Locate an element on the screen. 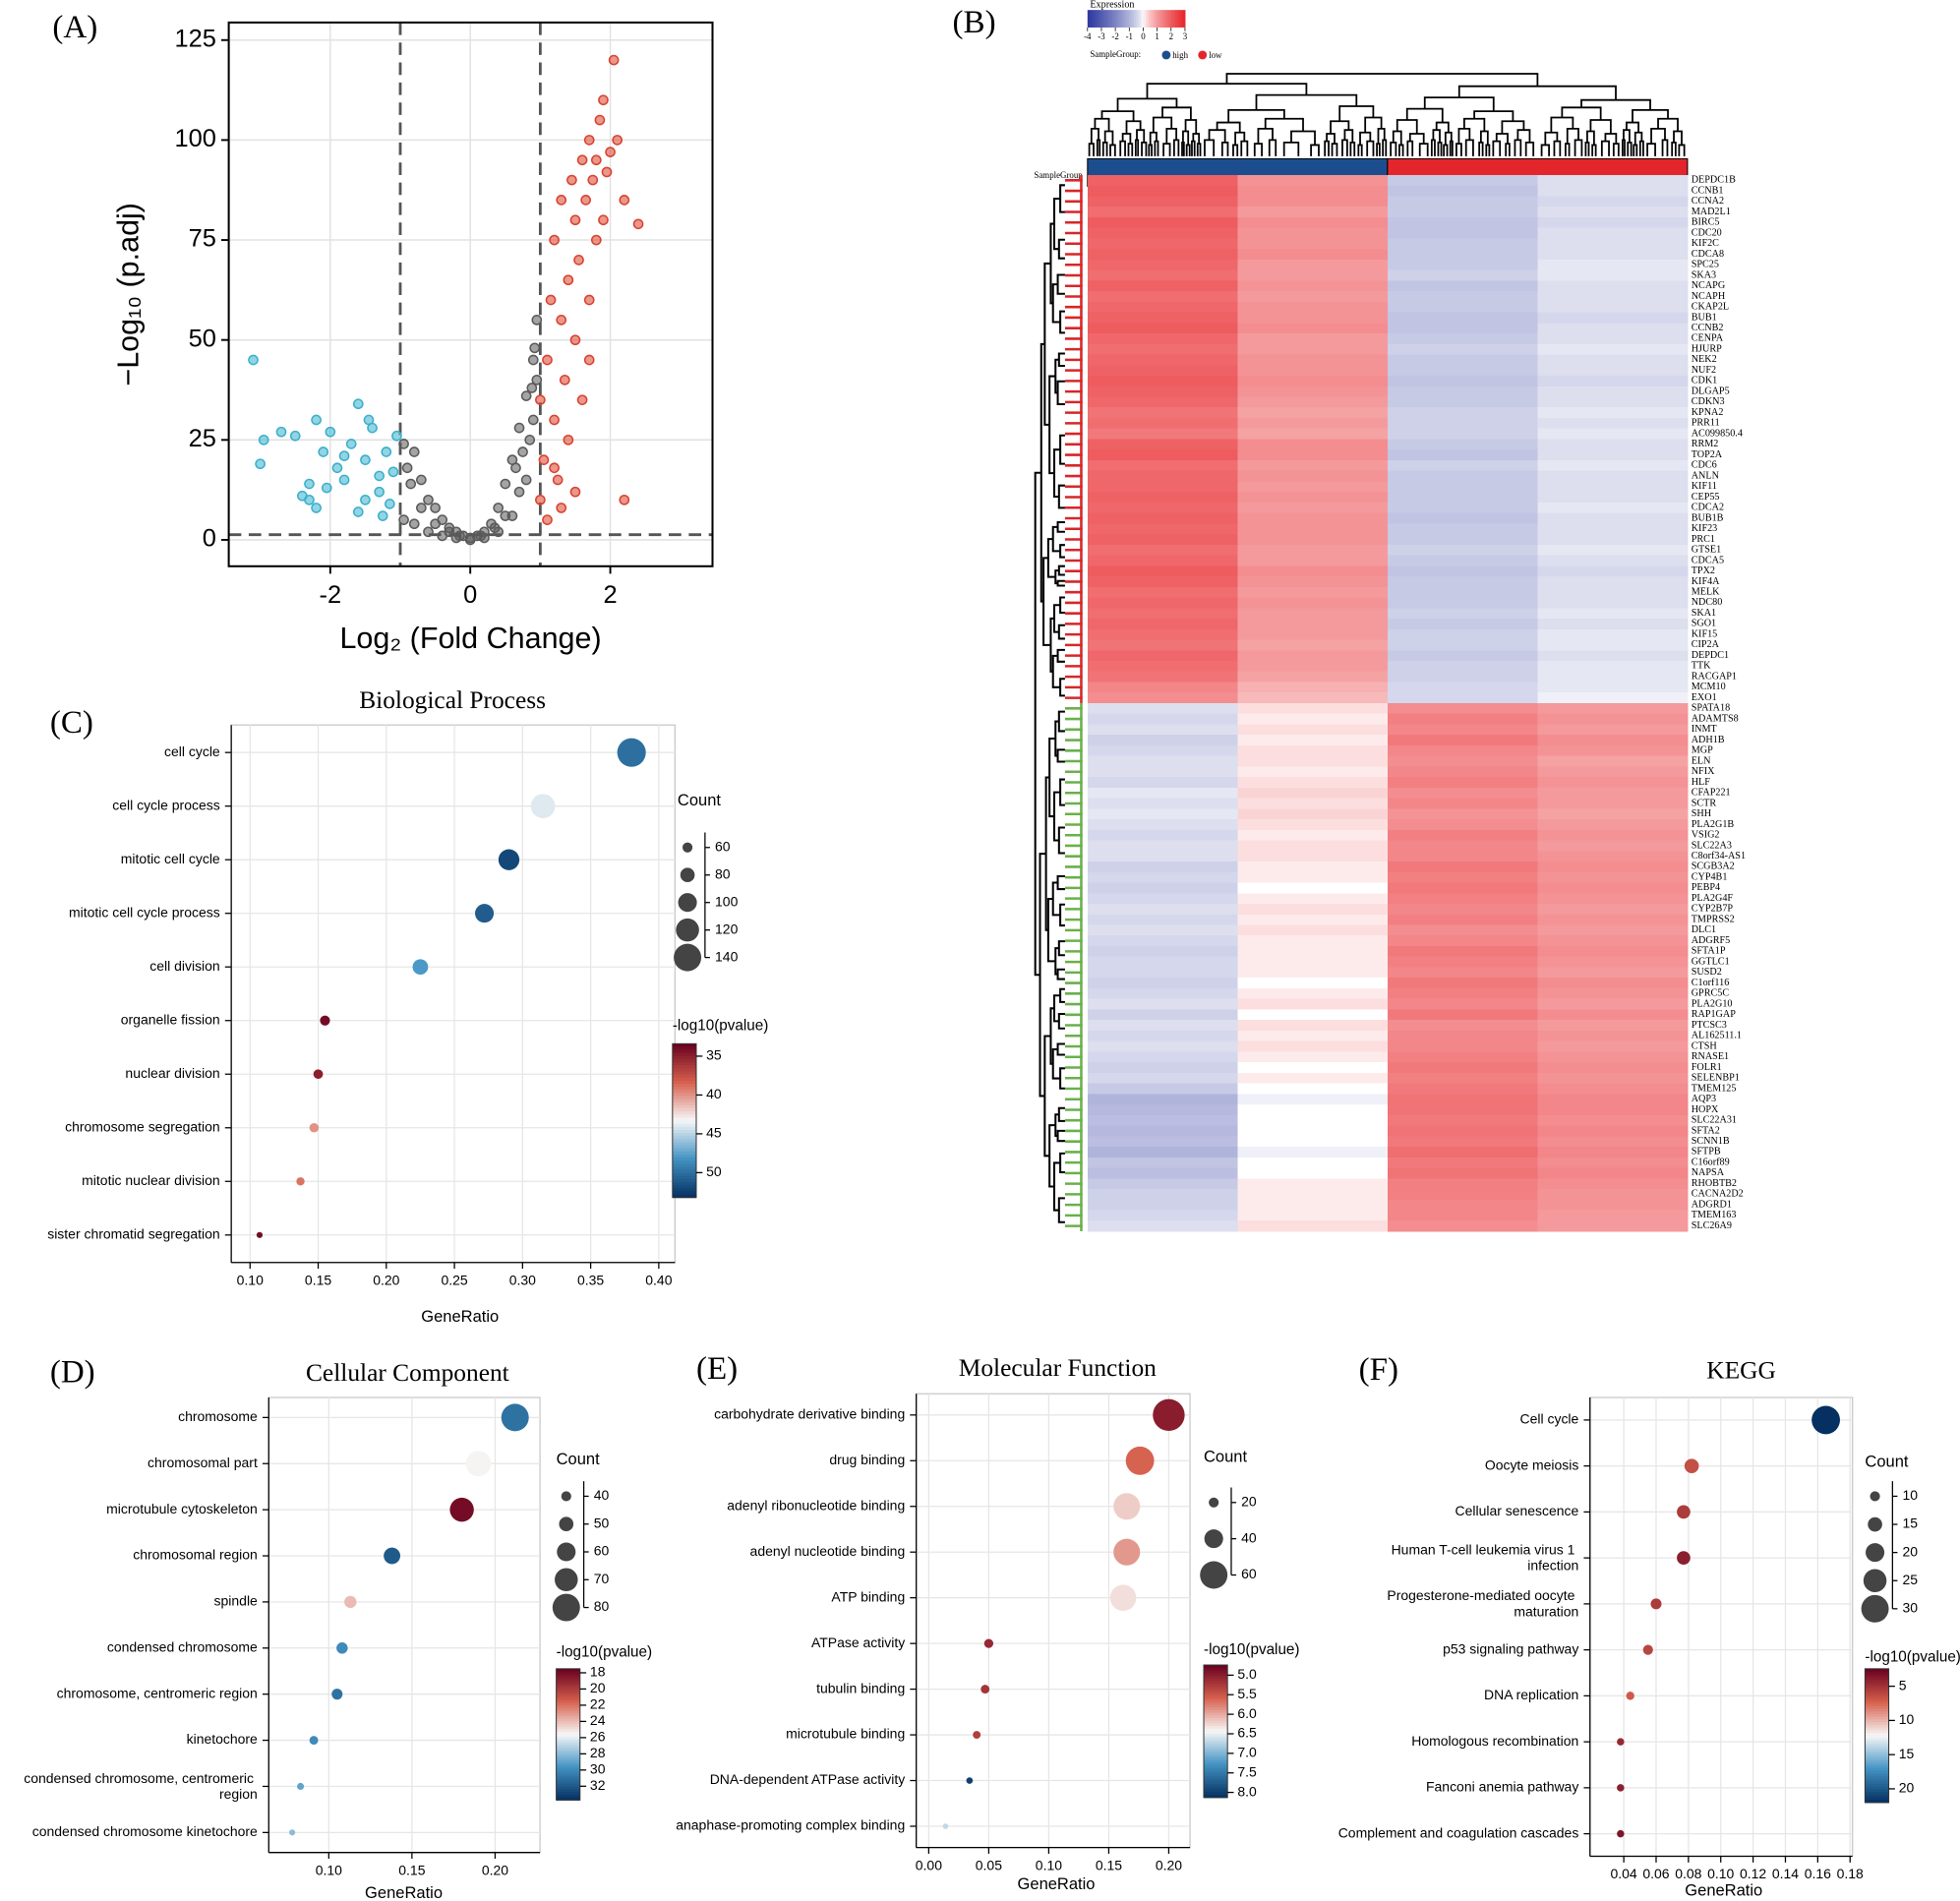 The height and width of the screenshot is (1901, 1960). x-tick-label: 0.30 is located at coordinates (523, 1281).